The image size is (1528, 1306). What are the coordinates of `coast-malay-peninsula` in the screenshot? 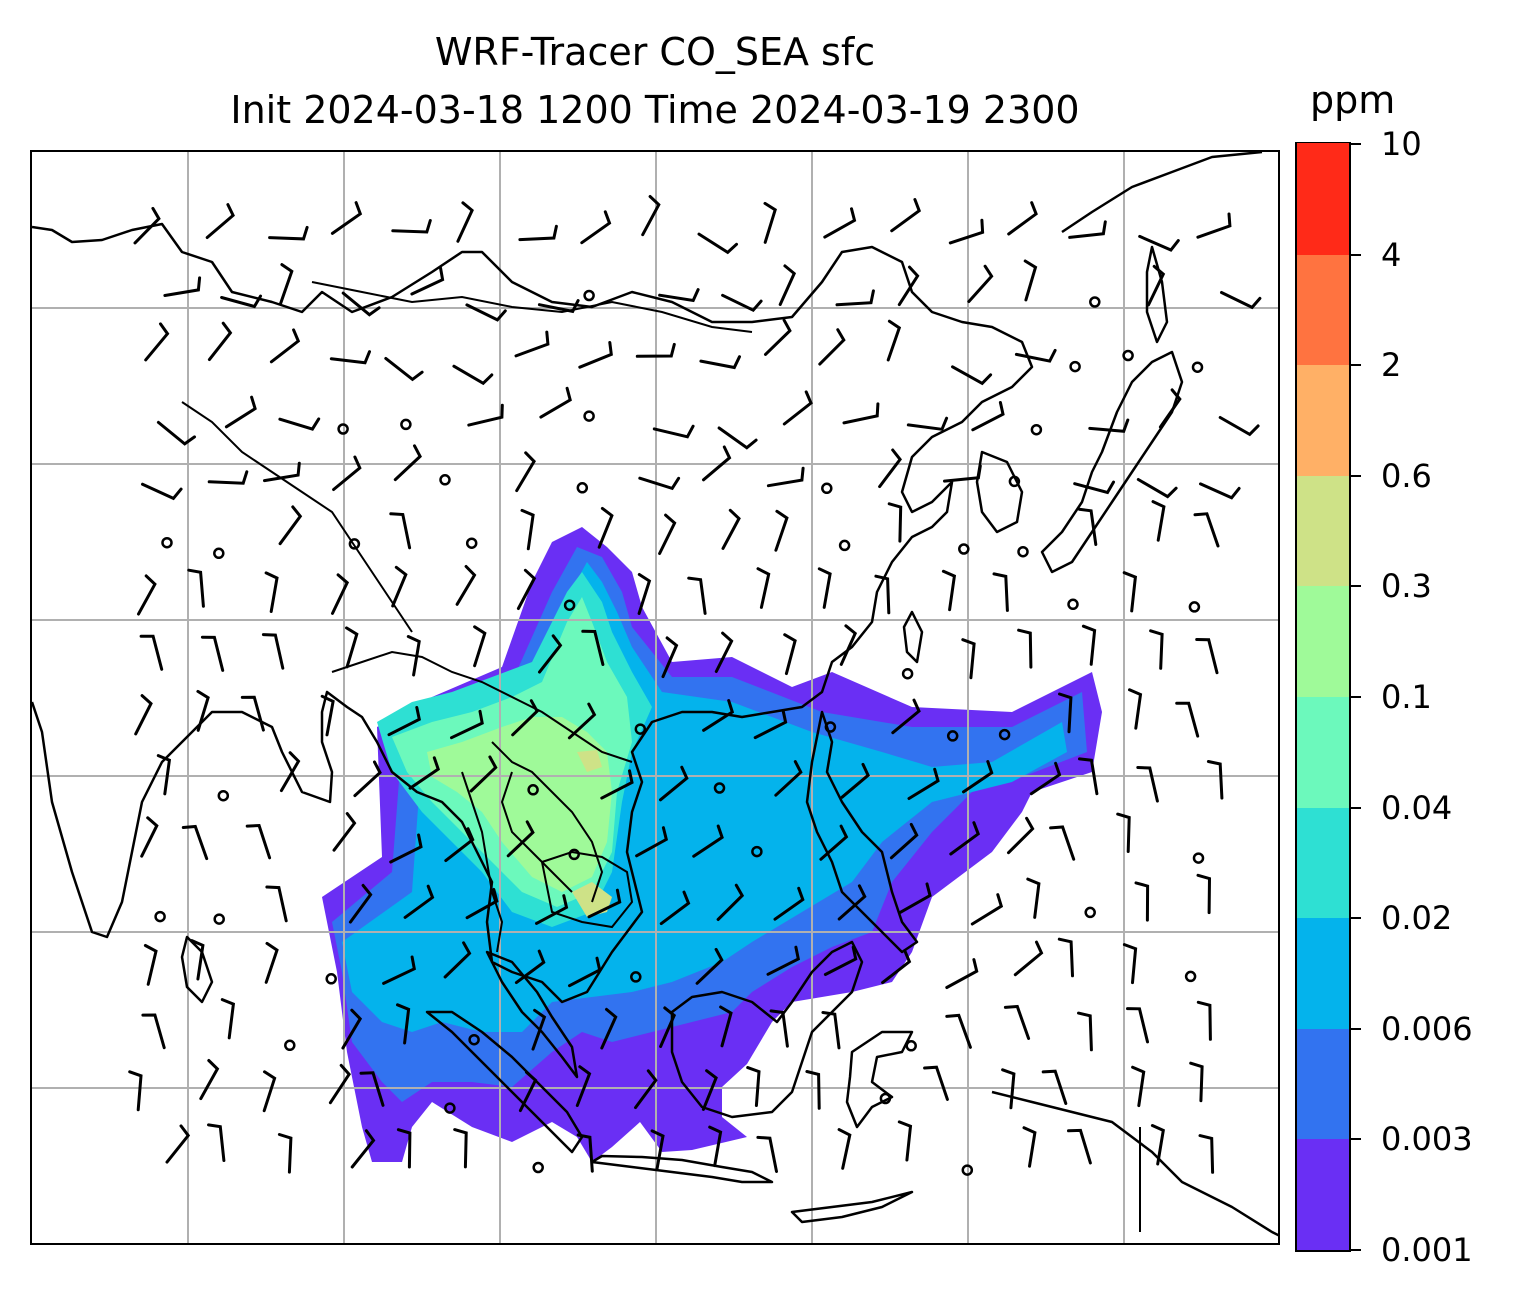 It's located at (532, 1014).